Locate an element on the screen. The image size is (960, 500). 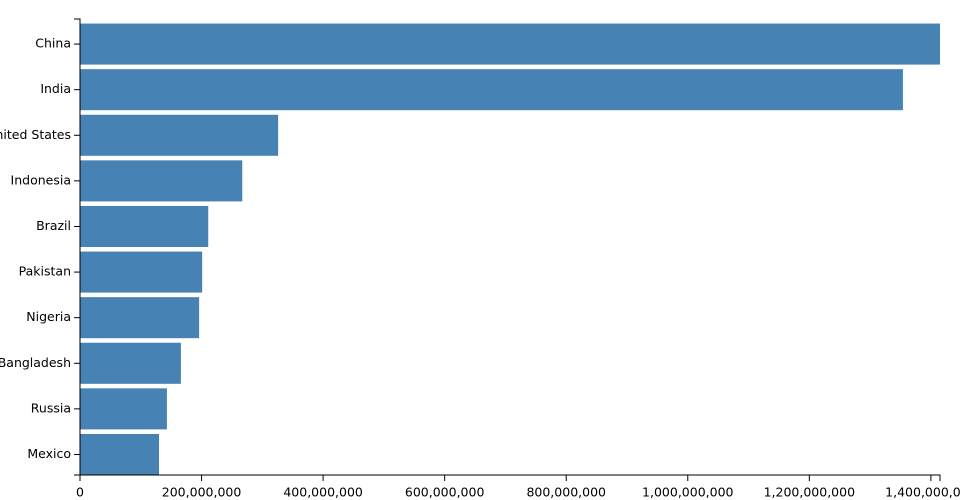
x-tick-label: 600,000,000 is located at coordinates (445, 492).